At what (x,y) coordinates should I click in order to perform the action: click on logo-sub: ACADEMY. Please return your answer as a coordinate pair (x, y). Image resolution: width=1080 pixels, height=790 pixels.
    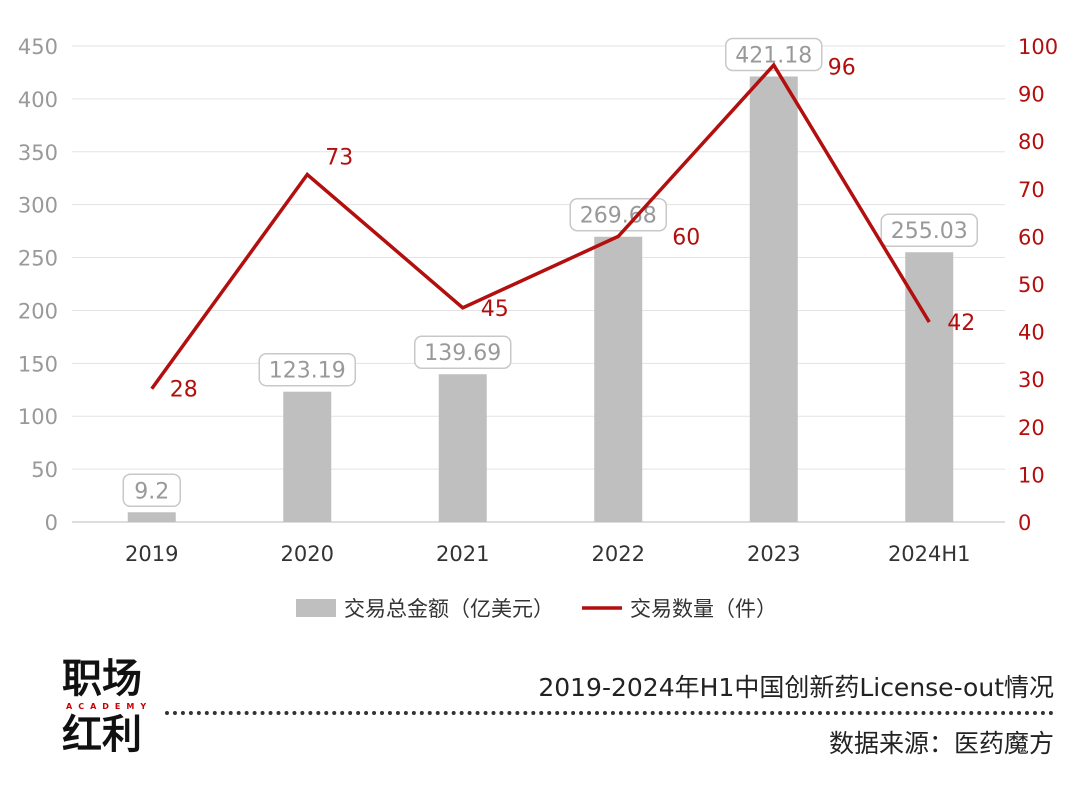
    Looking at the image, I should click on (109, 706).